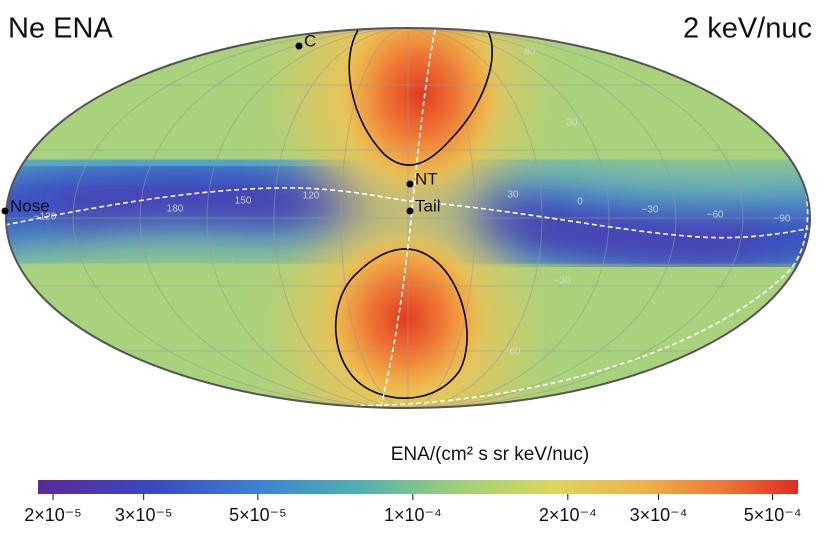  What do you see at coordinates (418, 487) in the screenshot?
I see `colorbar` at bounding box center [418, 487].